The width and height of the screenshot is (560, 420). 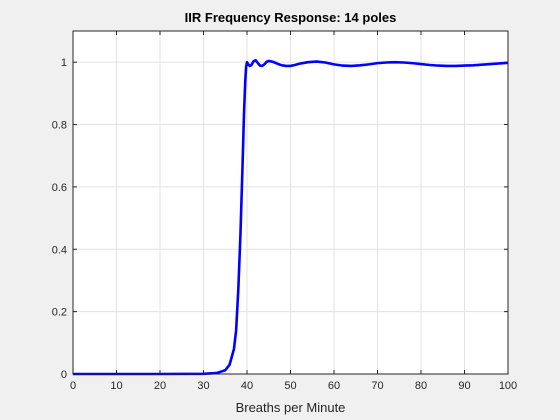 I want to click on y-tick-label: 1, so click(x=64, y=63).